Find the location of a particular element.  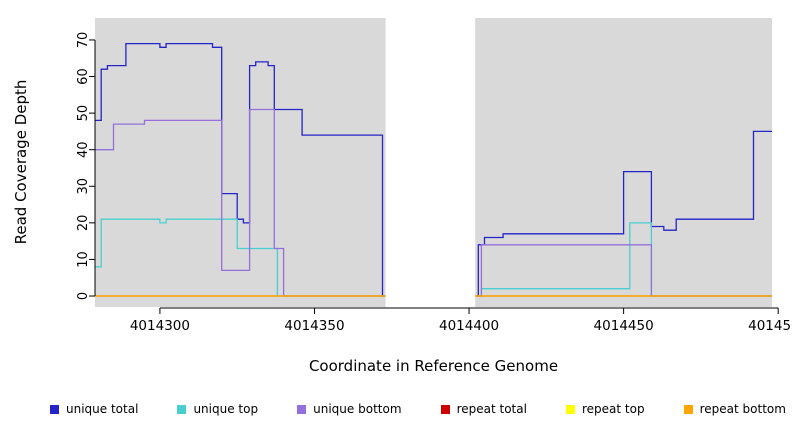

y-tick-label: 60 is located at coordinates (83, 76).